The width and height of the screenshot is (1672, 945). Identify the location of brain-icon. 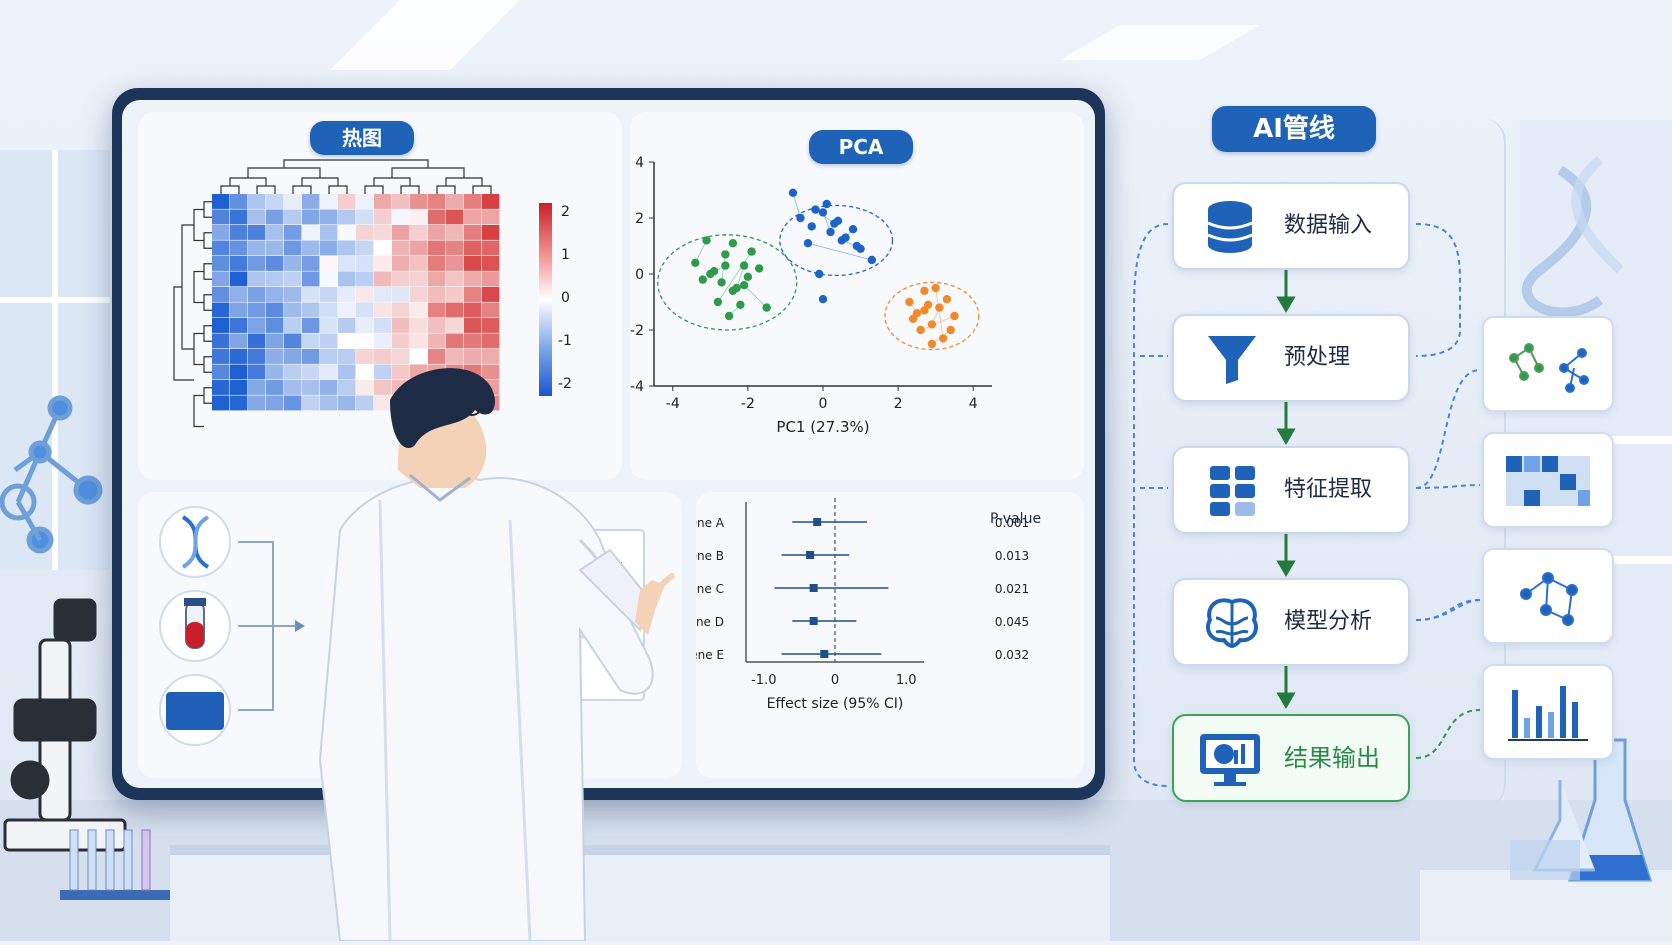
(1232, 623).